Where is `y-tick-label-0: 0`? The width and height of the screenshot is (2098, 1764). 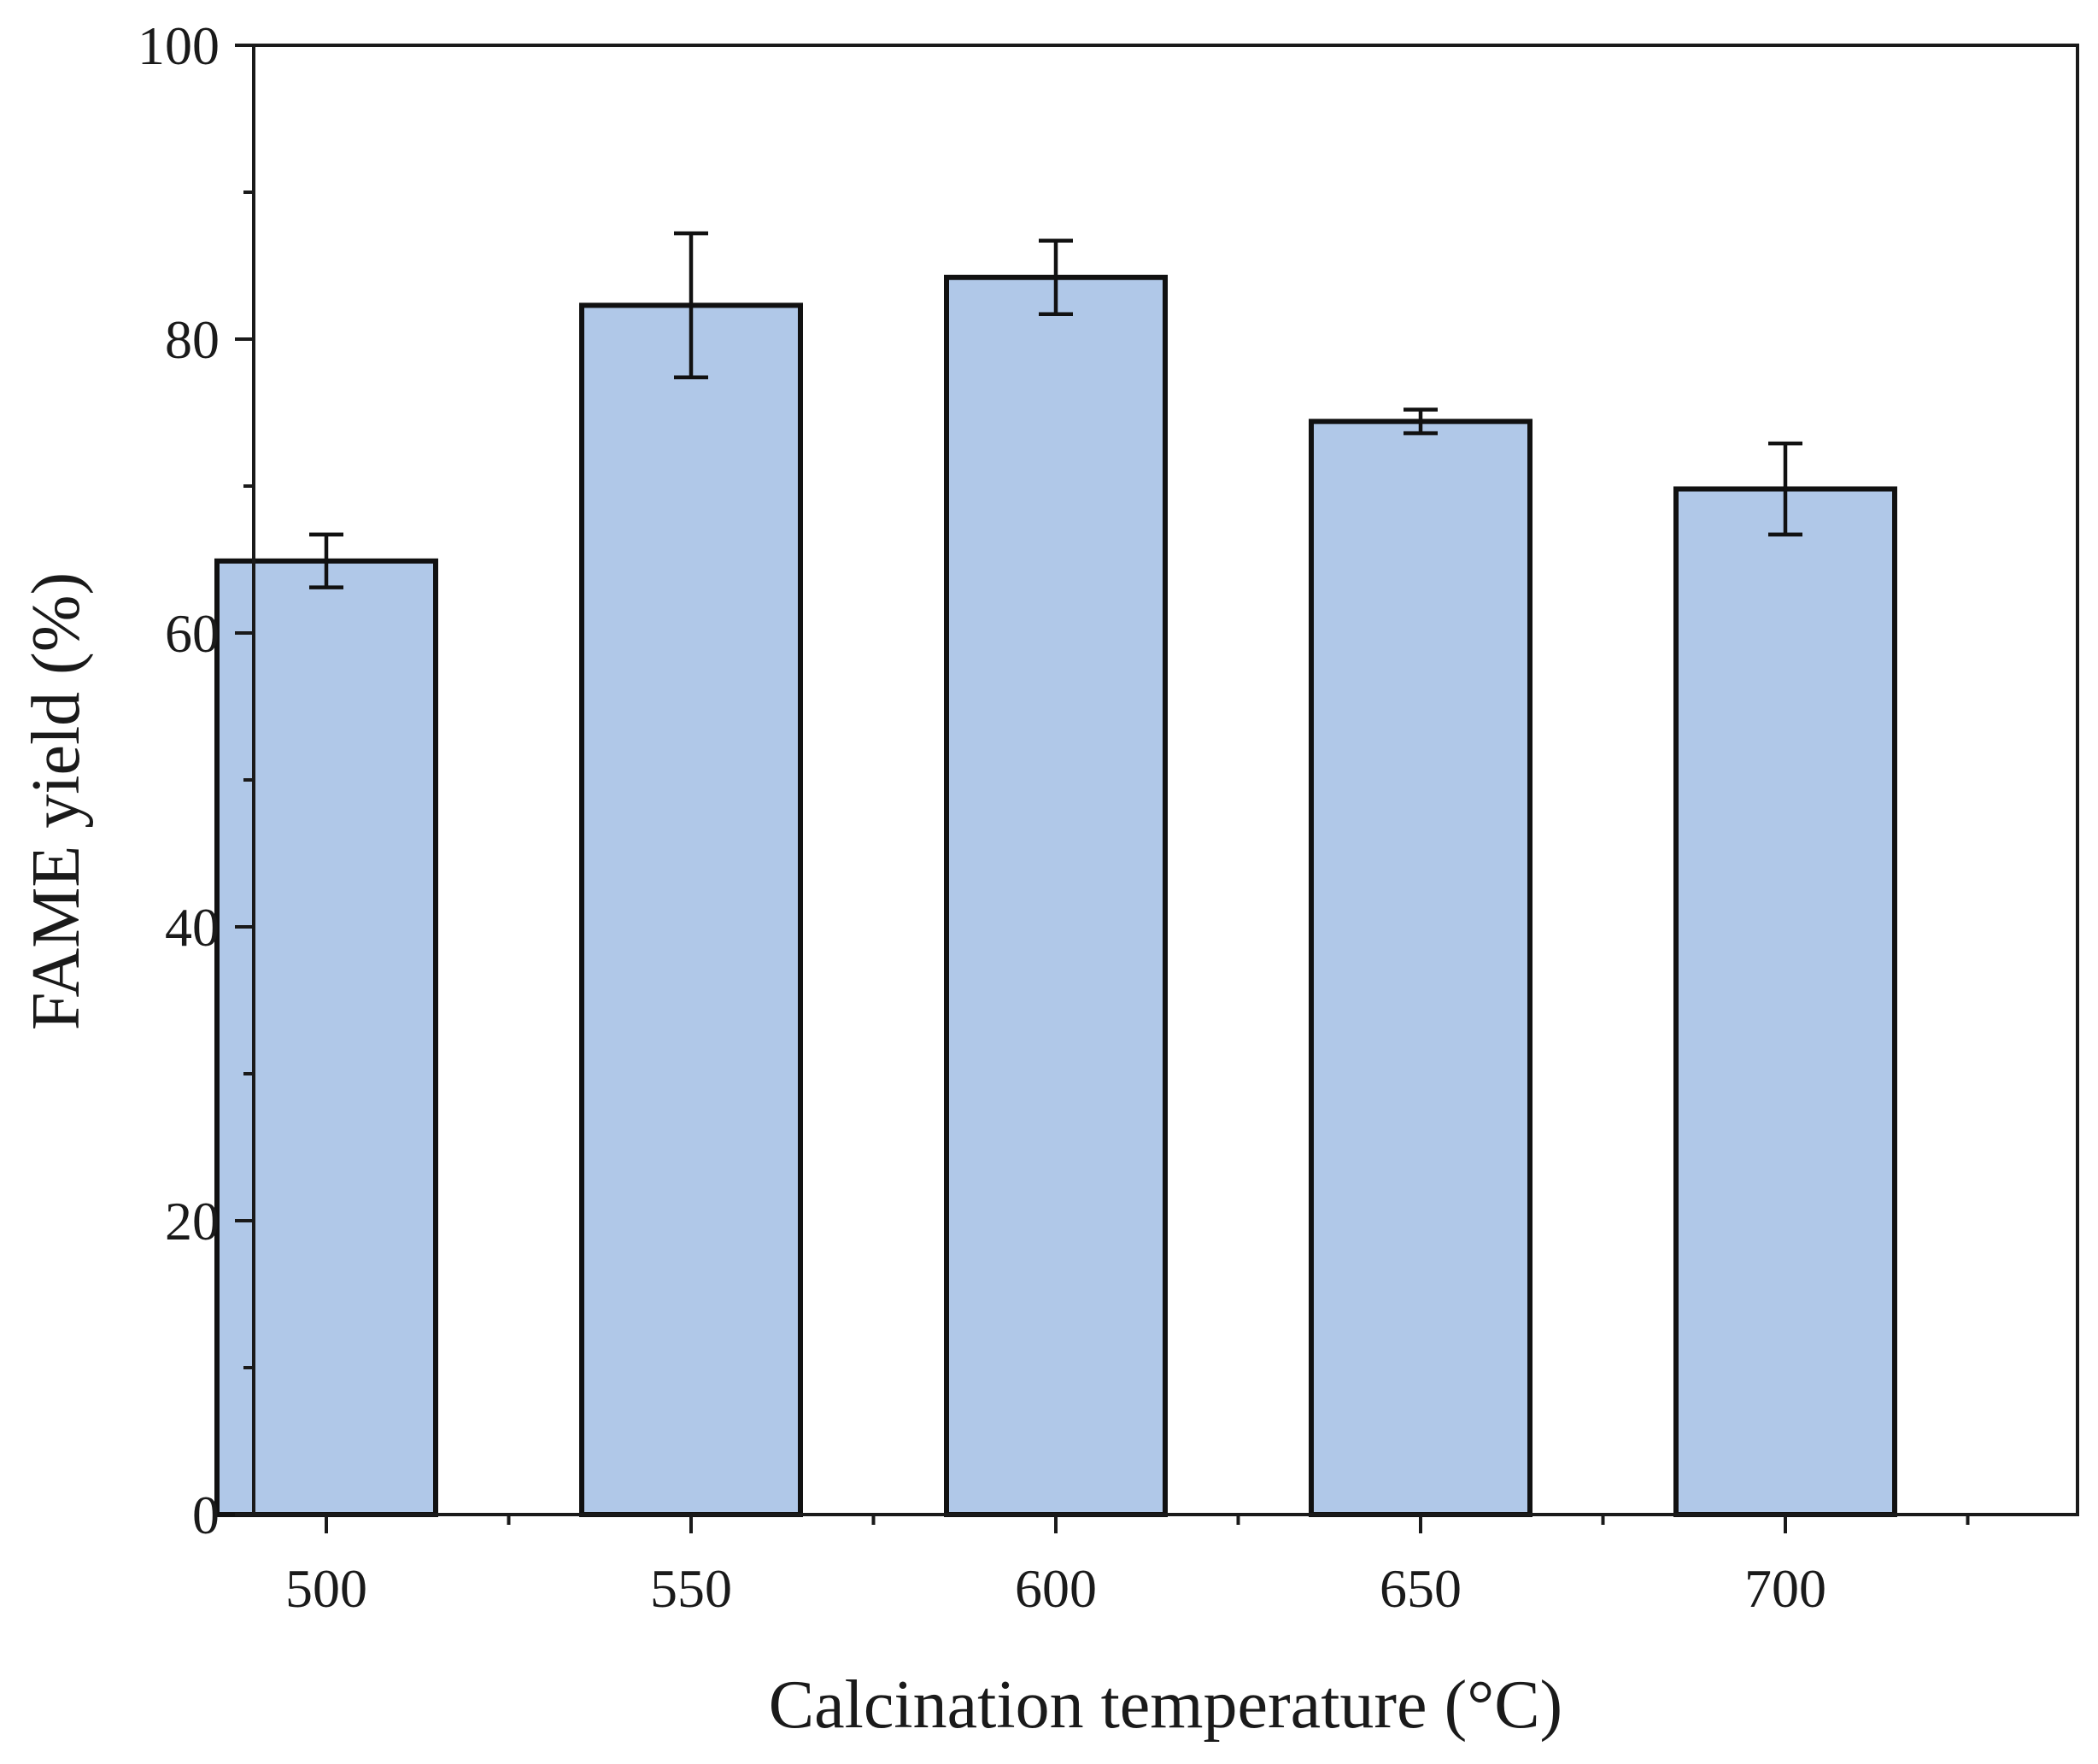
y-tick-label-0: 0 is located at coordinates (206, 1515).